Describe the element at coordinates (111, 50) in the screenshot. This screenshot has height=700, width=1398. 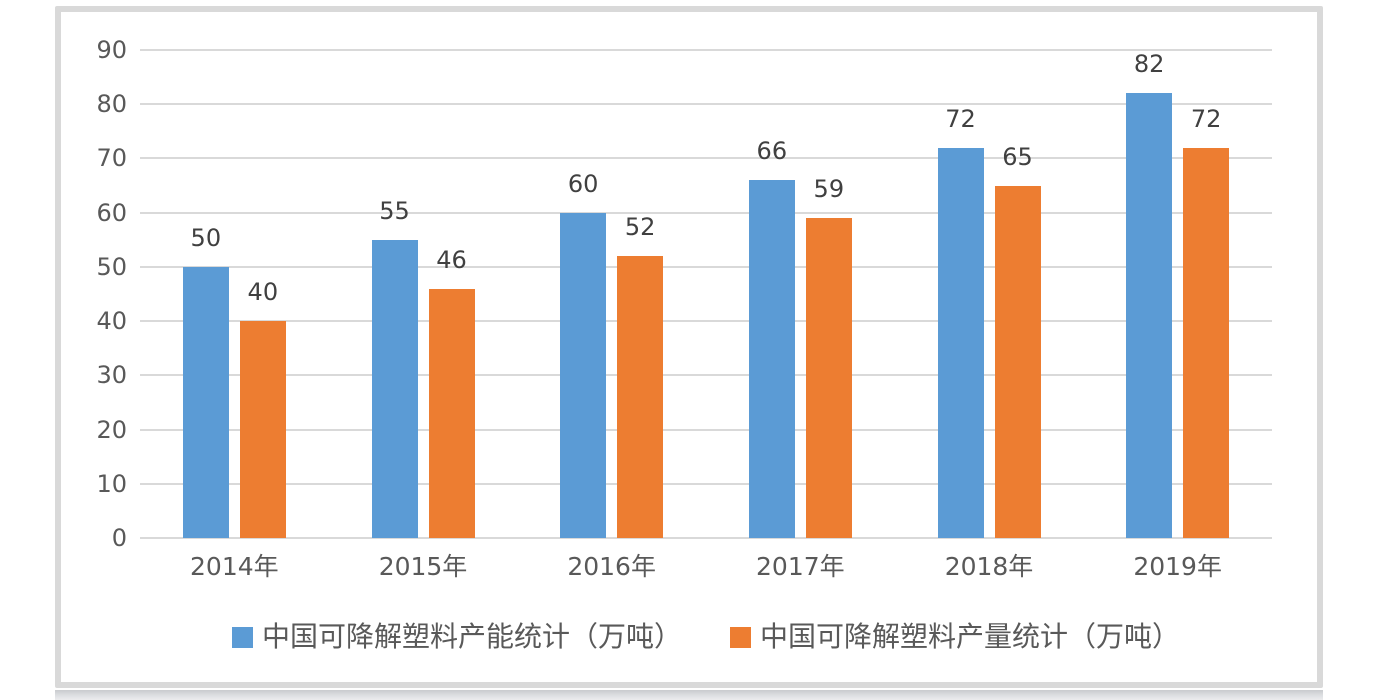
I see `y-tick-label-90: 90` at that location.